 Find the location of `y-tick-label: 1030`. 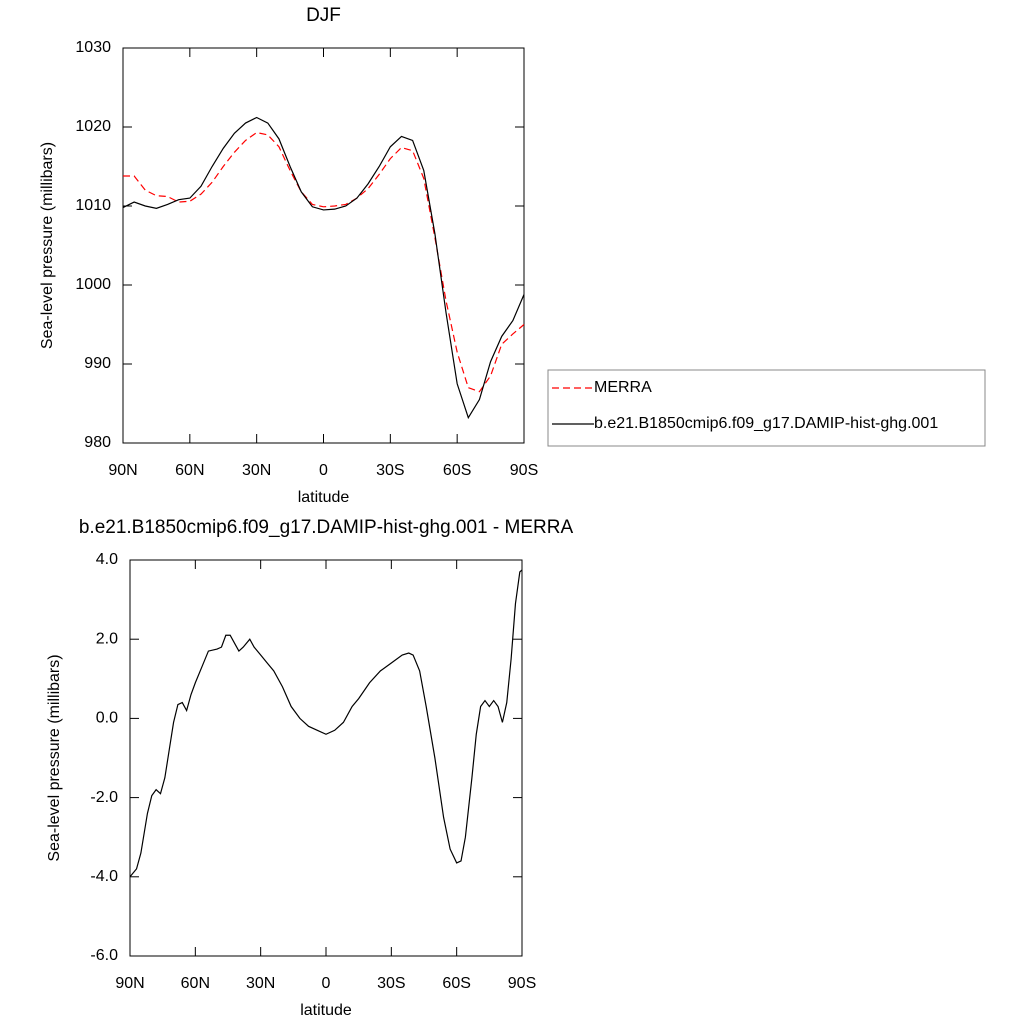

y-tick-label: 1030 is located at coordinates (93, 47).